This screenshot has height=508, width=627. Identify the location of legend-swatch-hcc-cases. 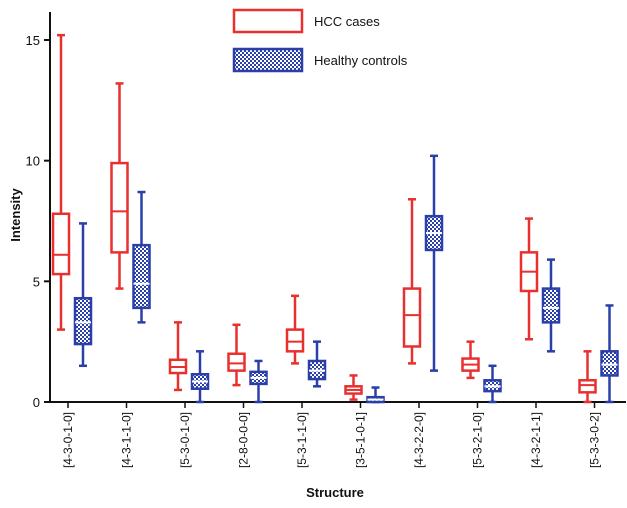
(268, 21).